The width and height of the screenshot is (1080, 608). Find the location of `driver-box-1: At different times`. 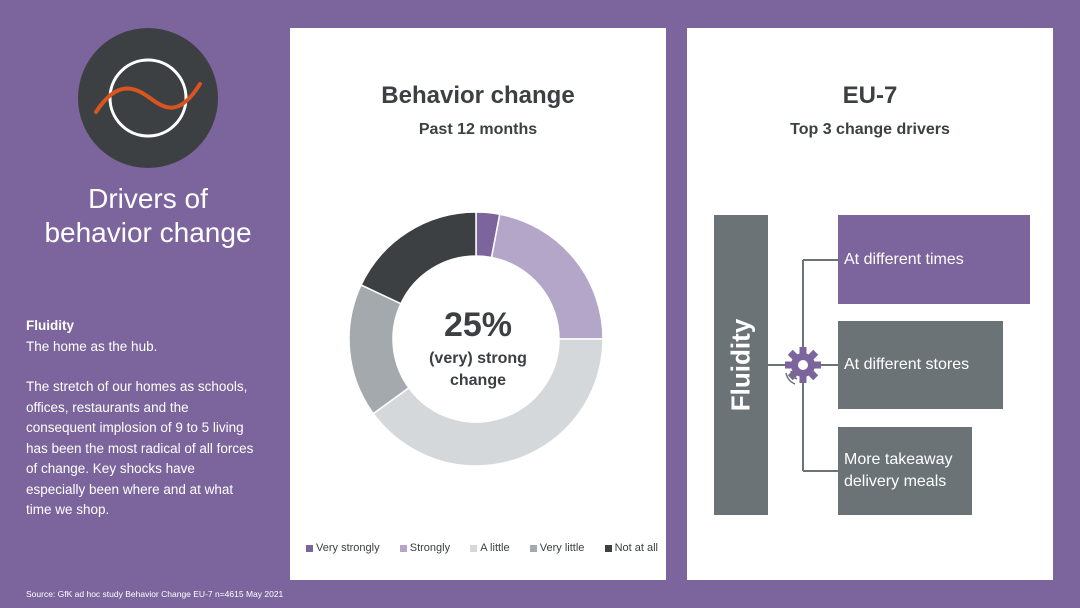

driver-box-1: At different times is located at coordinates (934, 259).